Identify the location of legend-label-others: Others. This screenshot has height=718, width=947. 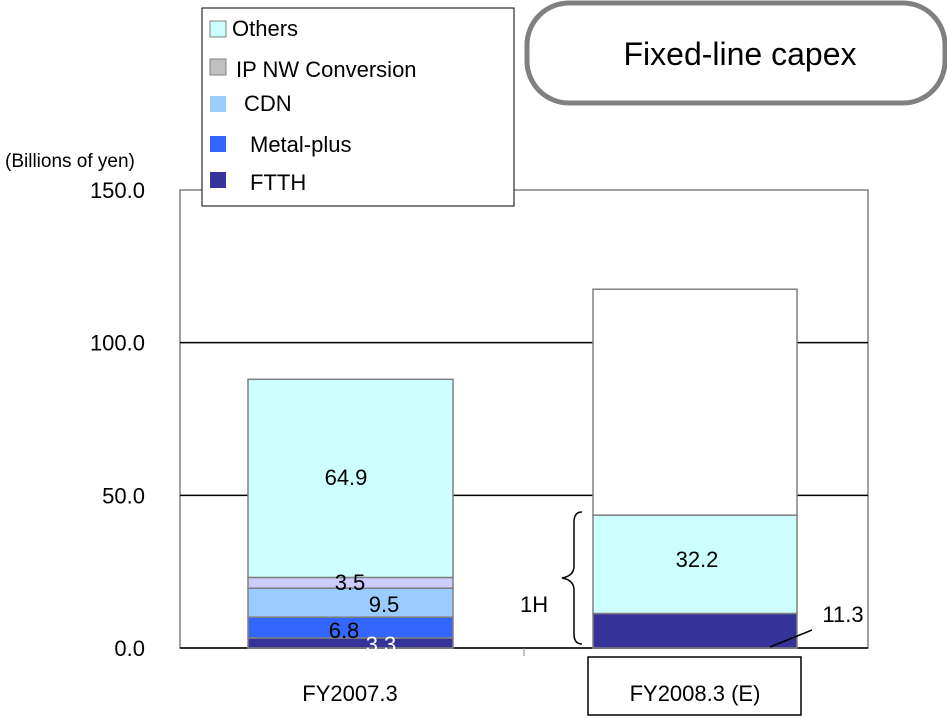
(265, 28).